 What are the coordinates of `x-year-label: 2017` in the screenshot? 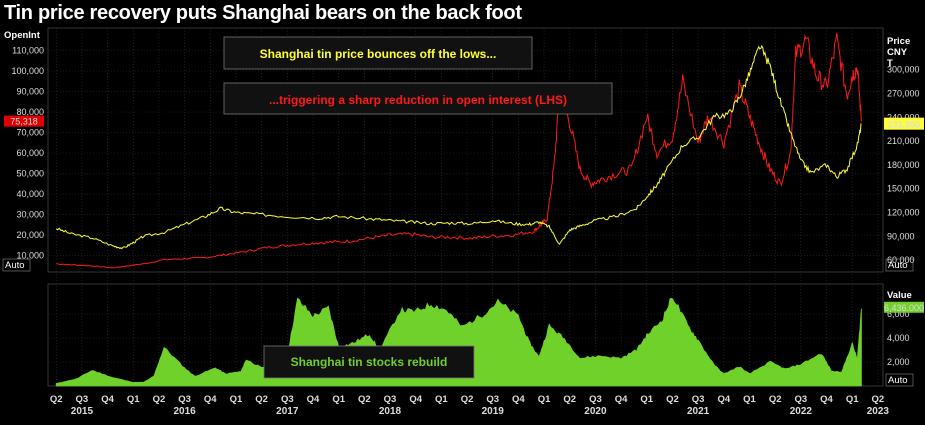 It's located at (287, 411).